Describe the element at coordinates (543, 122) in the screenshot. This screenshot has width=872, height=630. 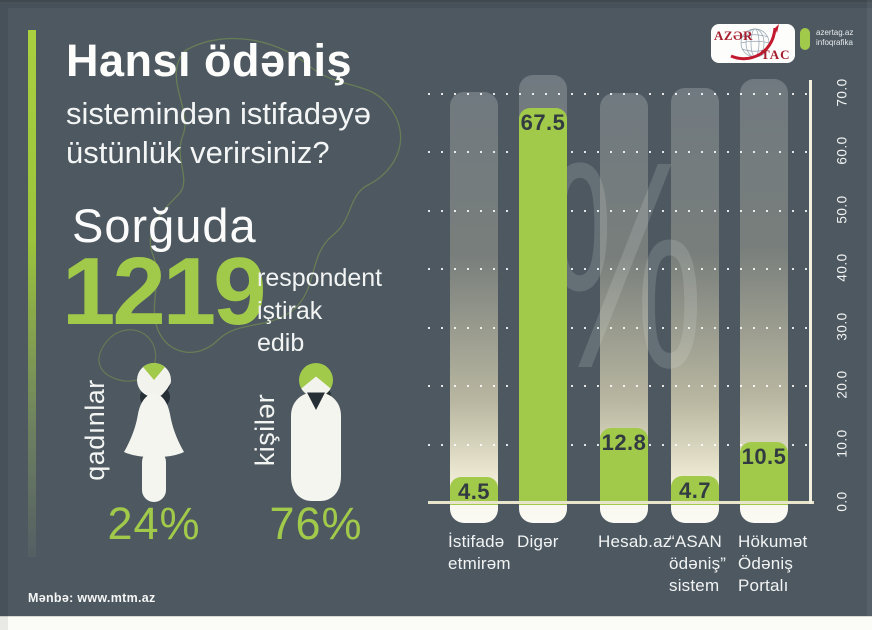
I see `bar-value-label: 67.5` at that location.